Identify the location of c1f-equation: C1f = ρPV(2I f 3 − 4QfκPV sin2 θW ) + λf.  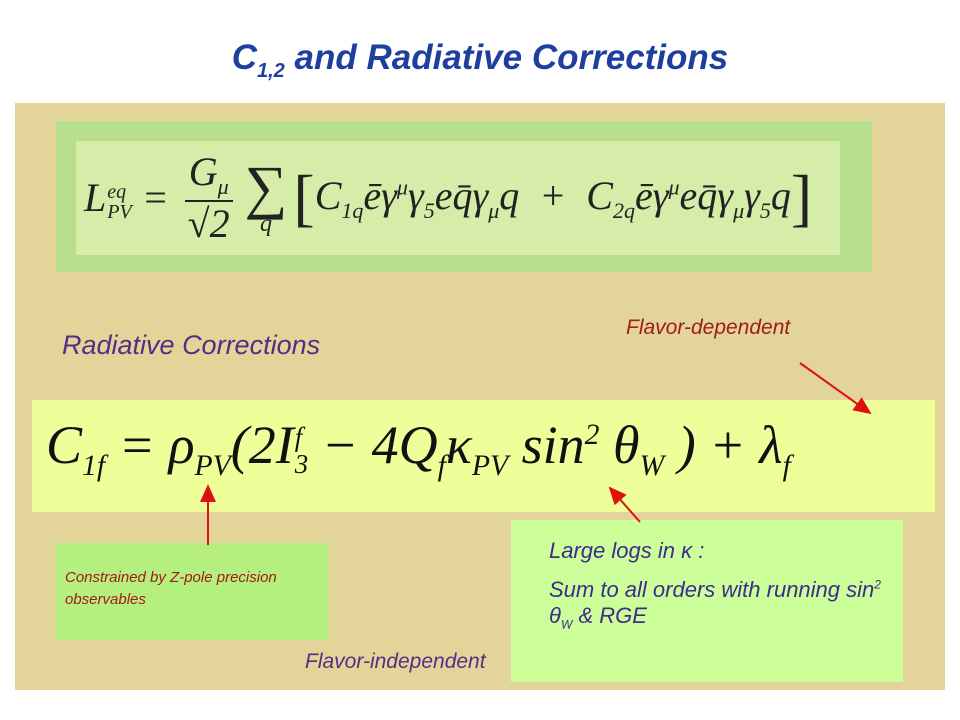
(418, 448).